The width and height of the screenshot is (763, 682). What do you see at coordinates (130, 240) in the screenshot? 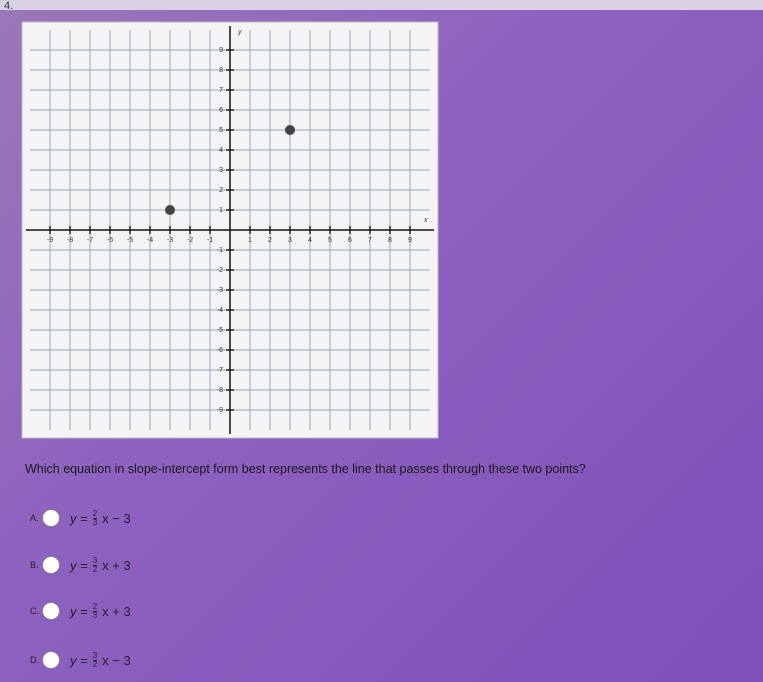
I see `x-tick-label: -5` at bounding box center [130, 240].